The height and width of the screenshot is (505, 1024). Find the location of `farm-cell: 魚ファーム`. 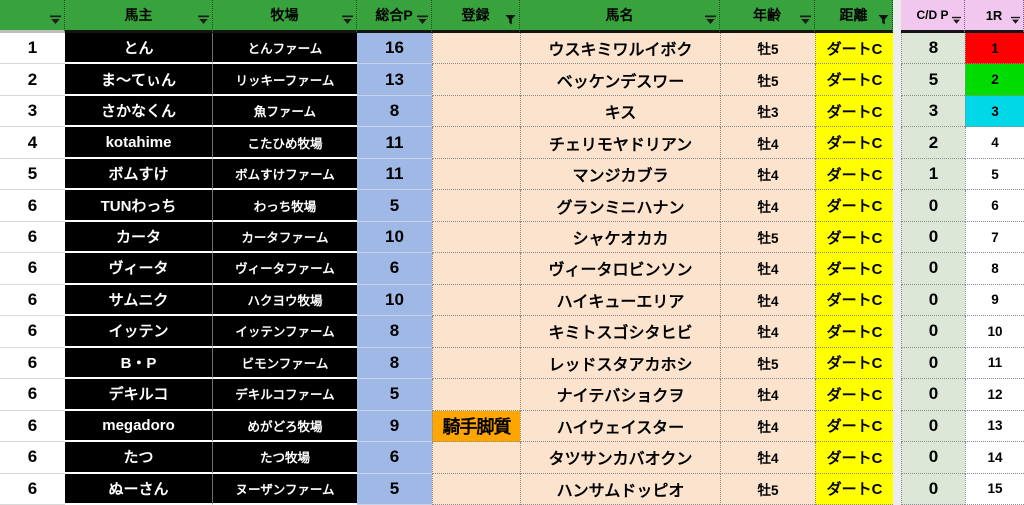

farm-cell: 魚ファーム is located at coordinates (285, 111).